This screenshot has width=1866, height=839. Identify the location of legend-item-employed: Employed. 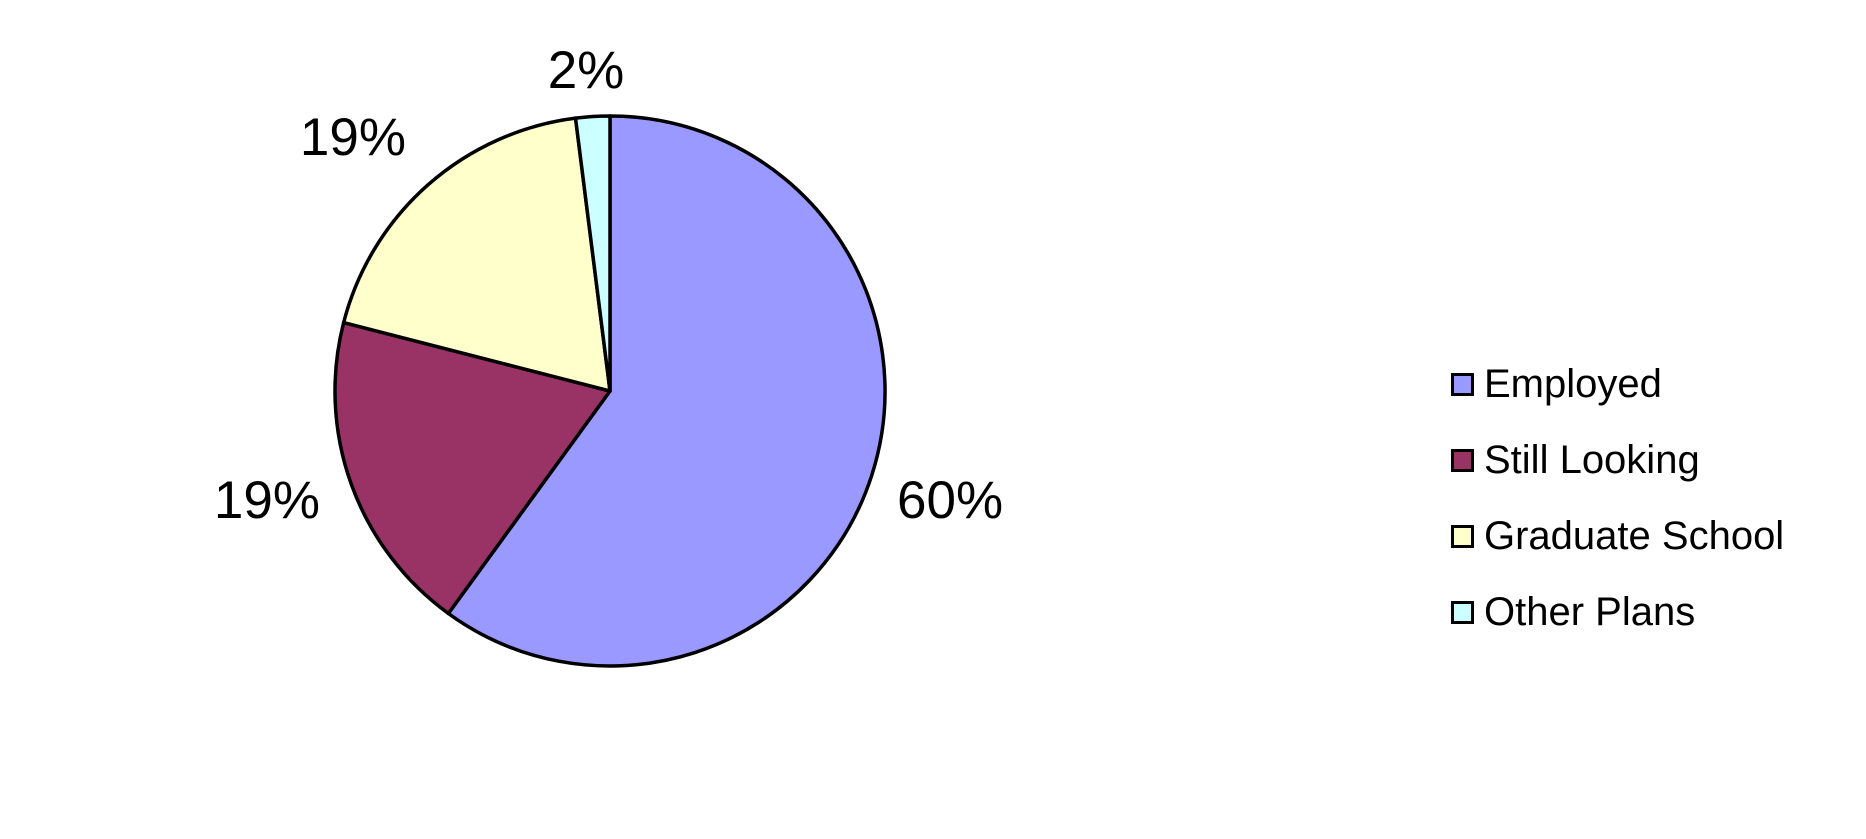
(1617, 384).